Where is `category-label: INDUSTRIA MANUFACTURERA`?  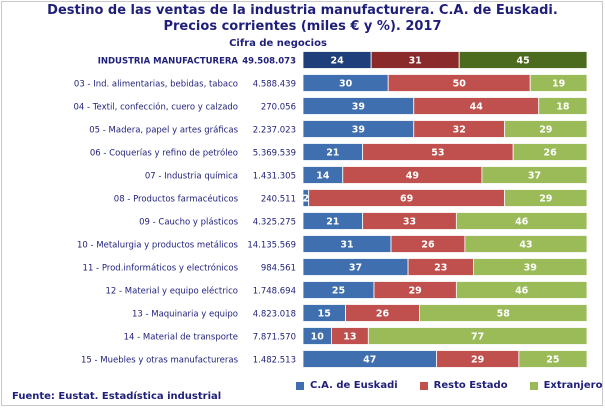 category-label: INDUSTRIA MANUFACTURERA is located at coordinates (168, 62).